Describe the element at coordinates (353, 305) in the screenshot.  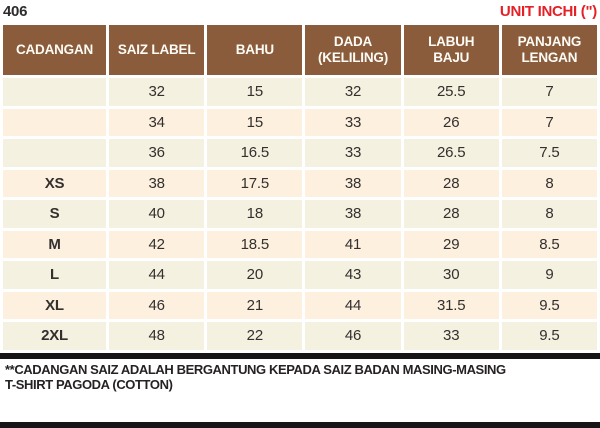
I see `cell-dada: 44` at that location.